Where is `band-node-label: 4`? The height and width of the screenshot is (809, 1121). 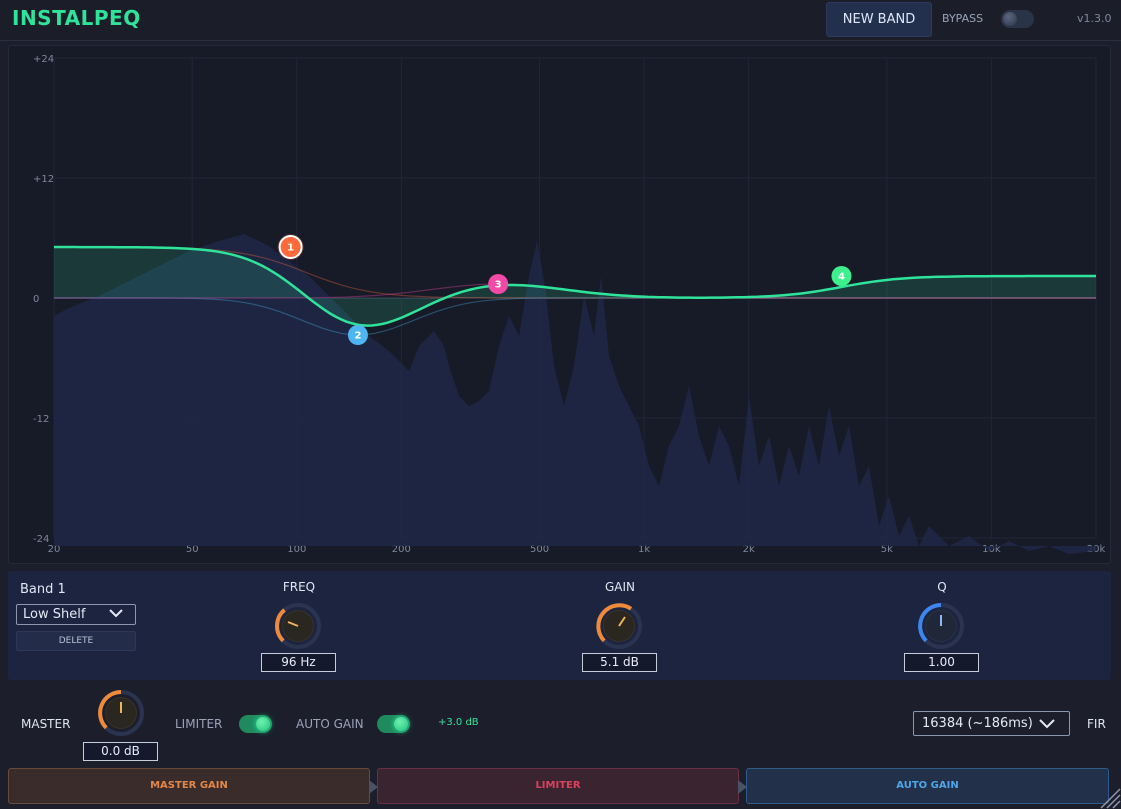 band-node-label: 4 is located at coordinates (841, 277).